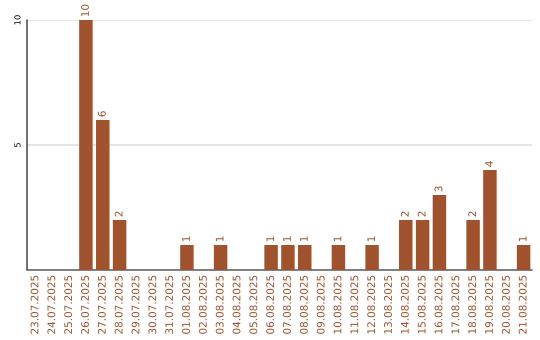 This screenshot has height=340, width=540. Describe the element at coordinates (522, 305) in the screenshot. I see `x-tick-label: 21.08.2025` at that location.